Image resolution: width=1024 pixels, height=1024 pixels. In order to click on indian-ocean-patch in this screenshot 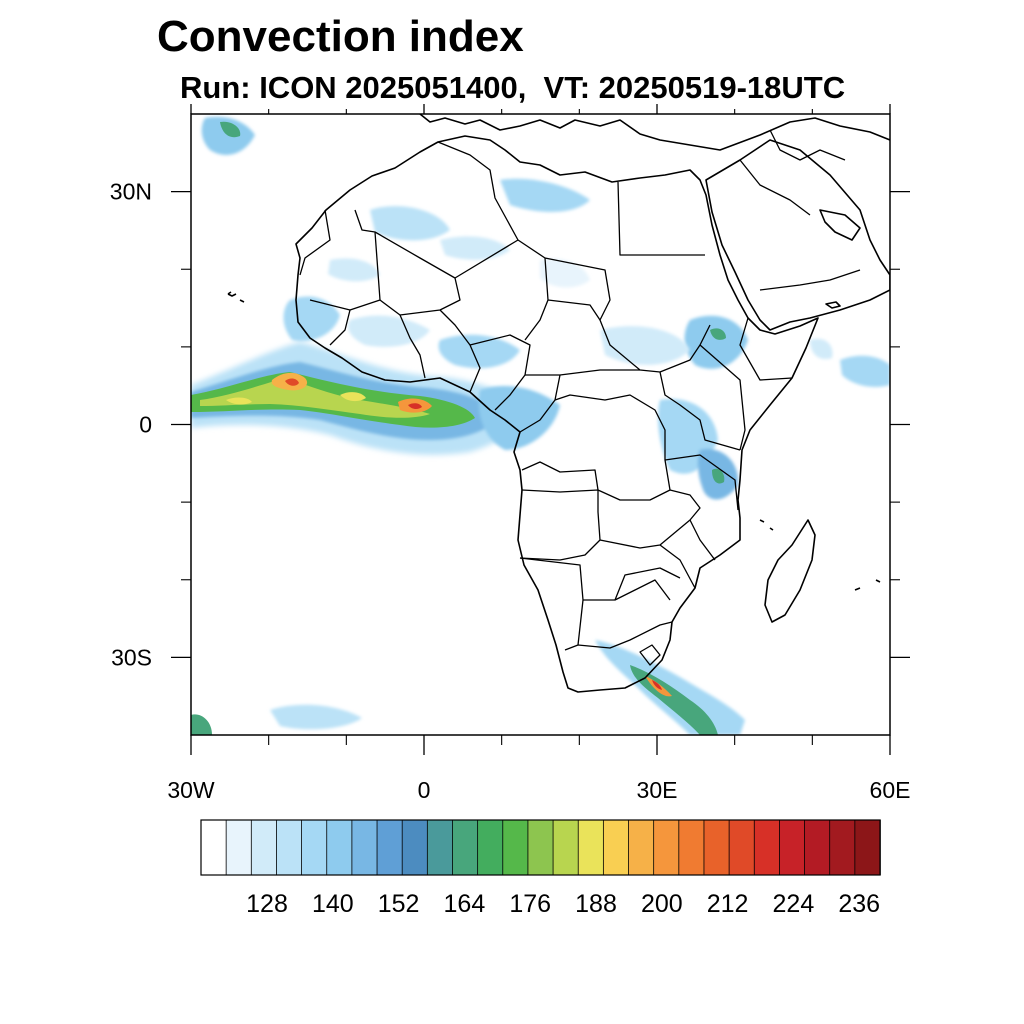, I will do `click(865, 371)`.